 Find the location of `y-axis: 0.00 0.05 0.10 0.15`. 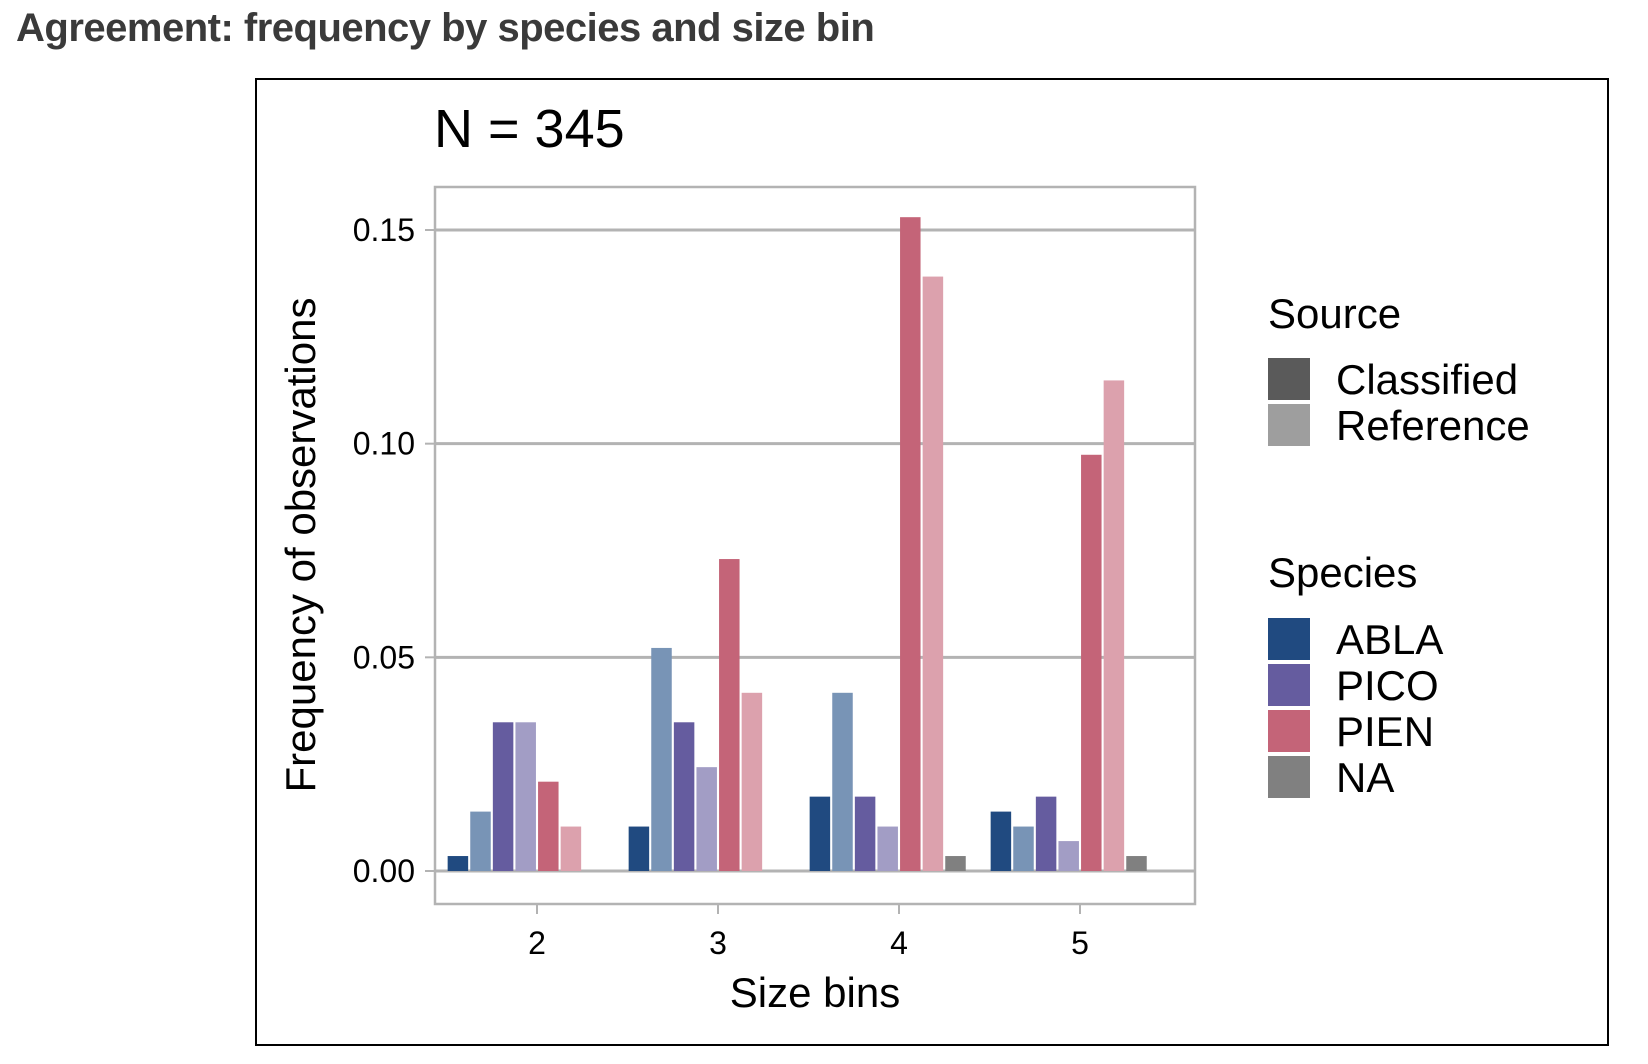

y-axis: 0.00 0.05 0.10 0.15 is located at coordinates (394, 550).